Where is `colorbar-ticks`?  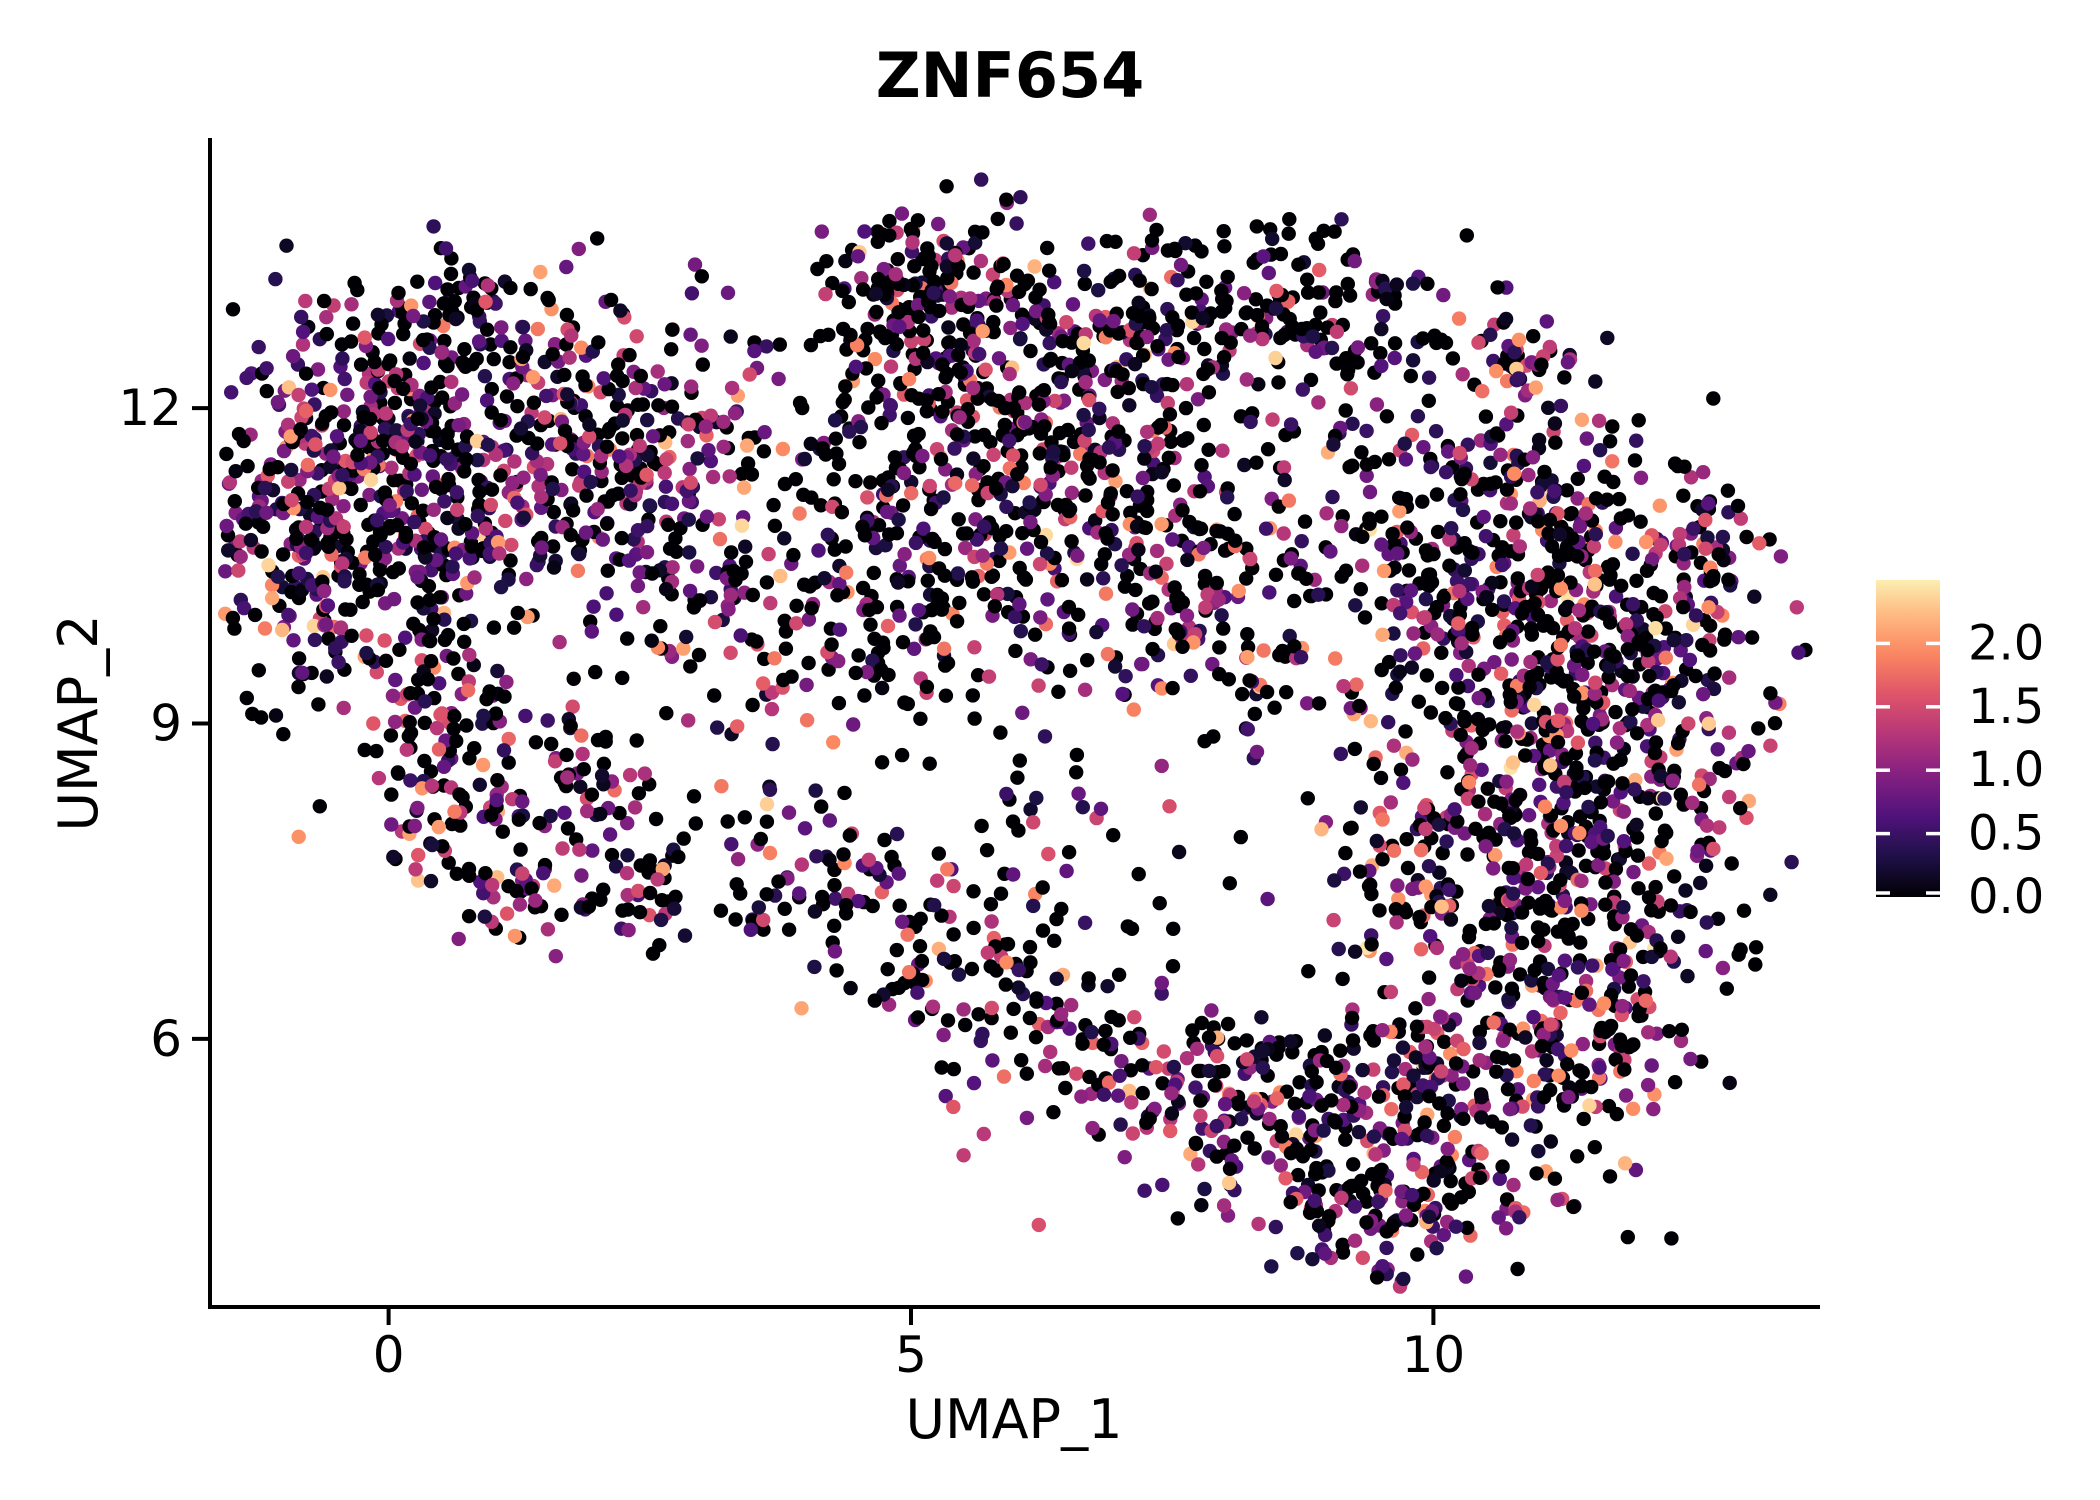 colorbar-ticks is located at coordinates (1908, 768).